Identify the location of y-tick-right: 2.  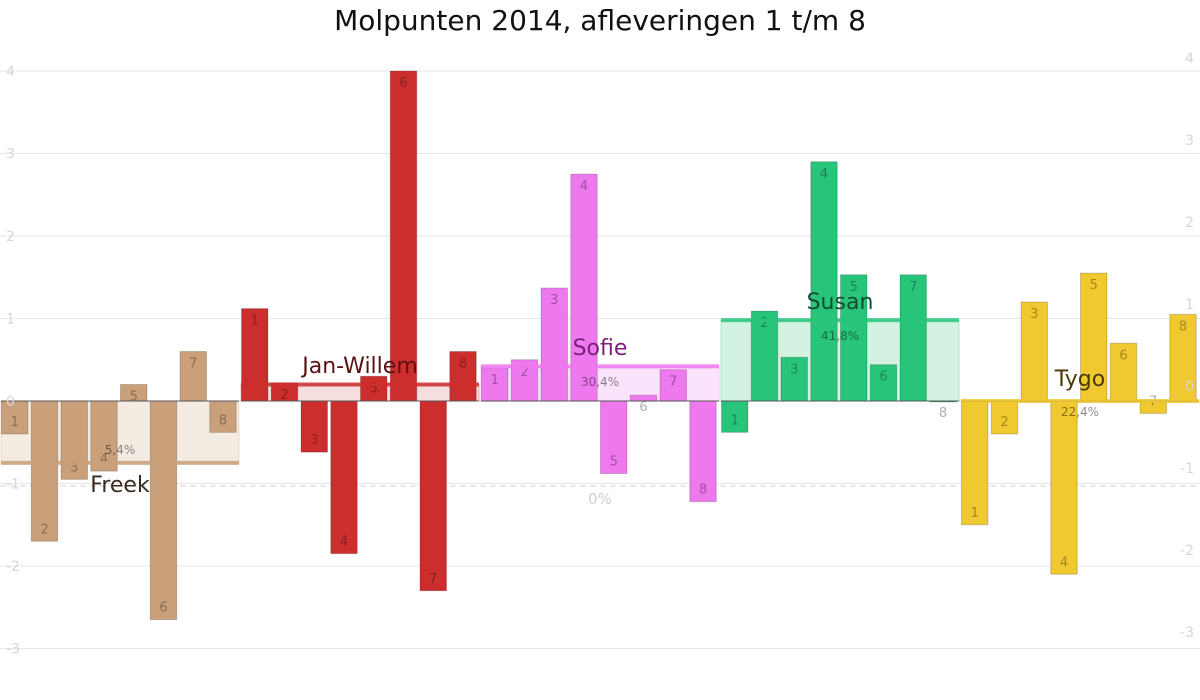
(1189, 223).